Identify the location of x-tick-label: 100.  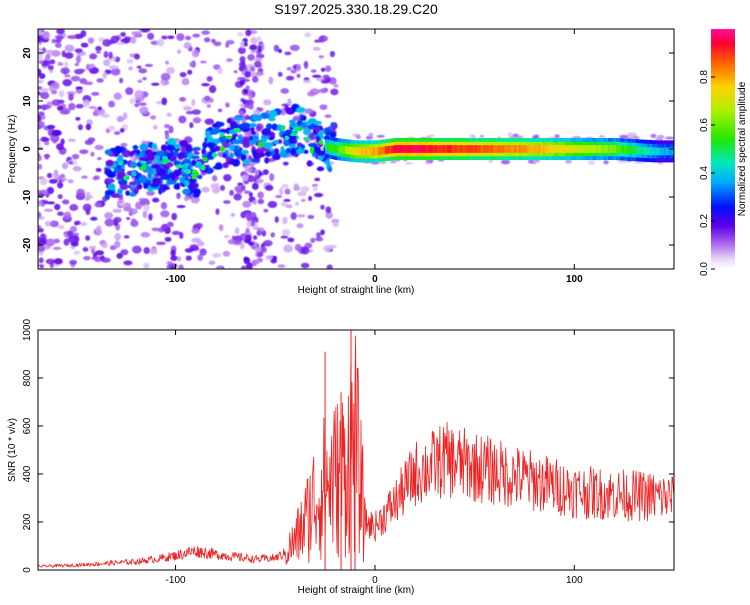
(574, 580).